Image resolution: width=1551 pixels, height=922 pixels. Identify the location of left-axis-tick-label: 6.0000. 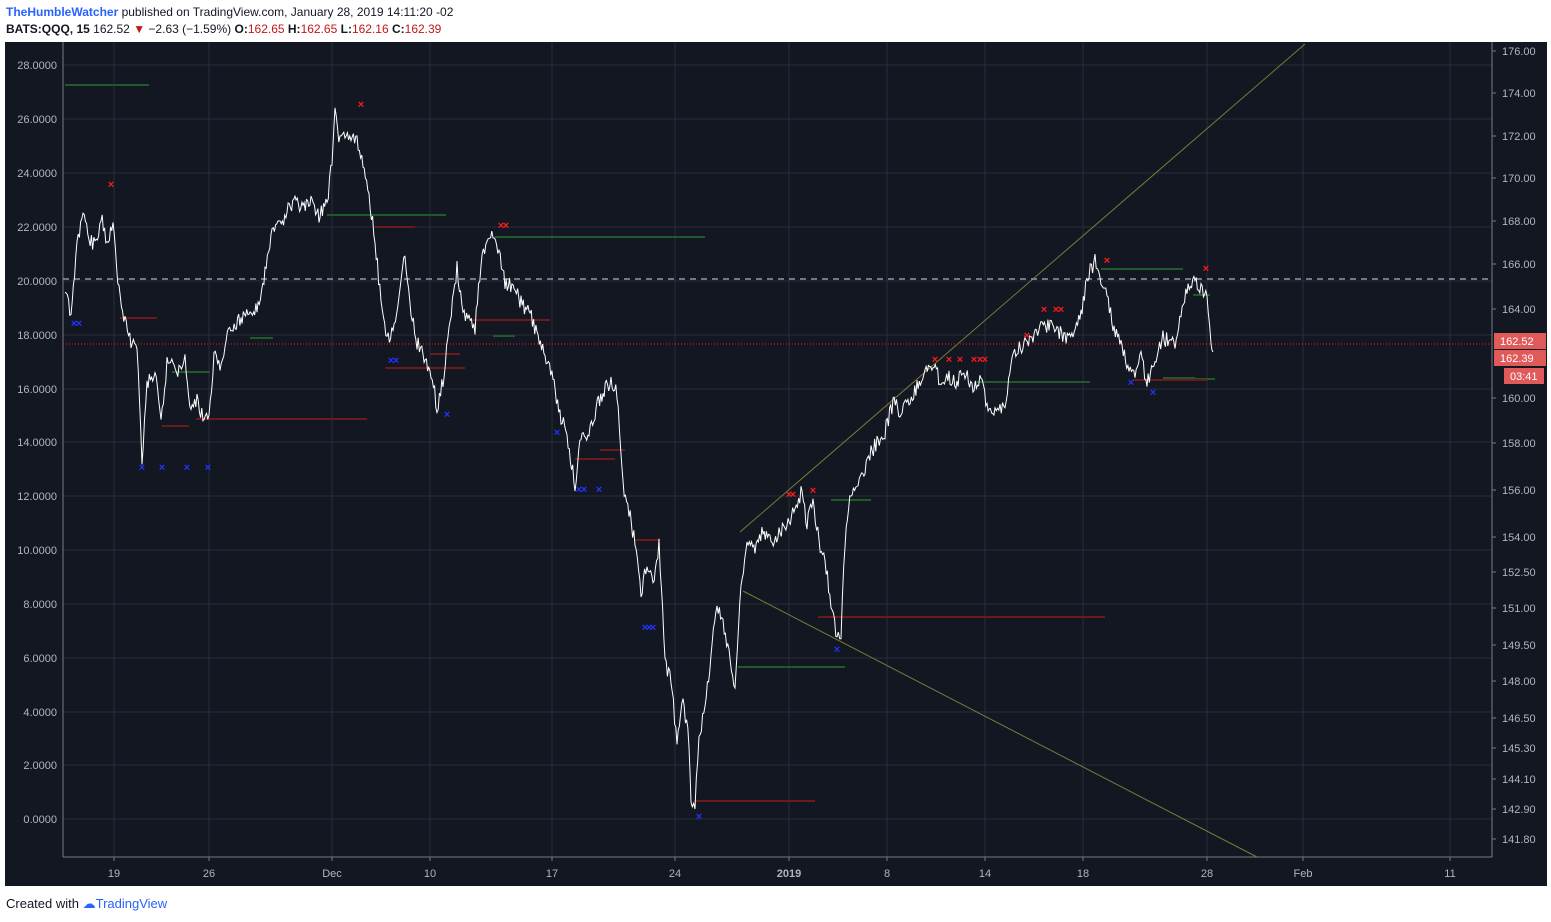
(40, 659).